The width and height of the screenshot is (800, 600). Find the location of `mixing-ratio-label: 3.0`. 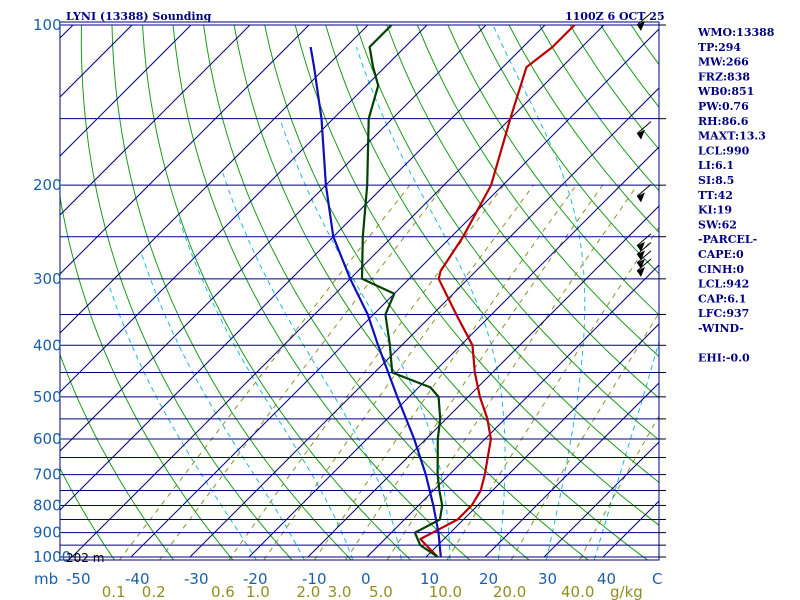

mixing-ratio-label: 3.0 is located at coordinates (340, 591).